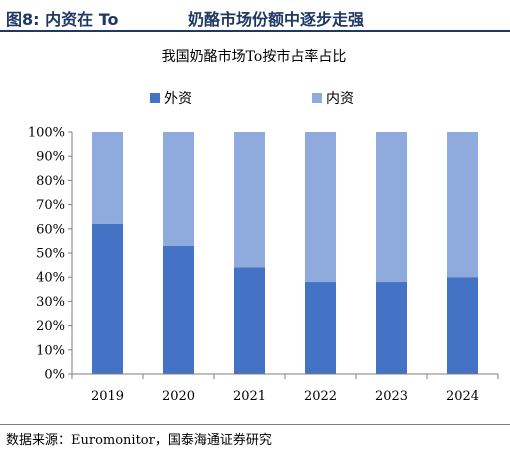 This screenshot has width=510, height=454. I want to click on legend-label-domestic: 内资, so click(340, 99).